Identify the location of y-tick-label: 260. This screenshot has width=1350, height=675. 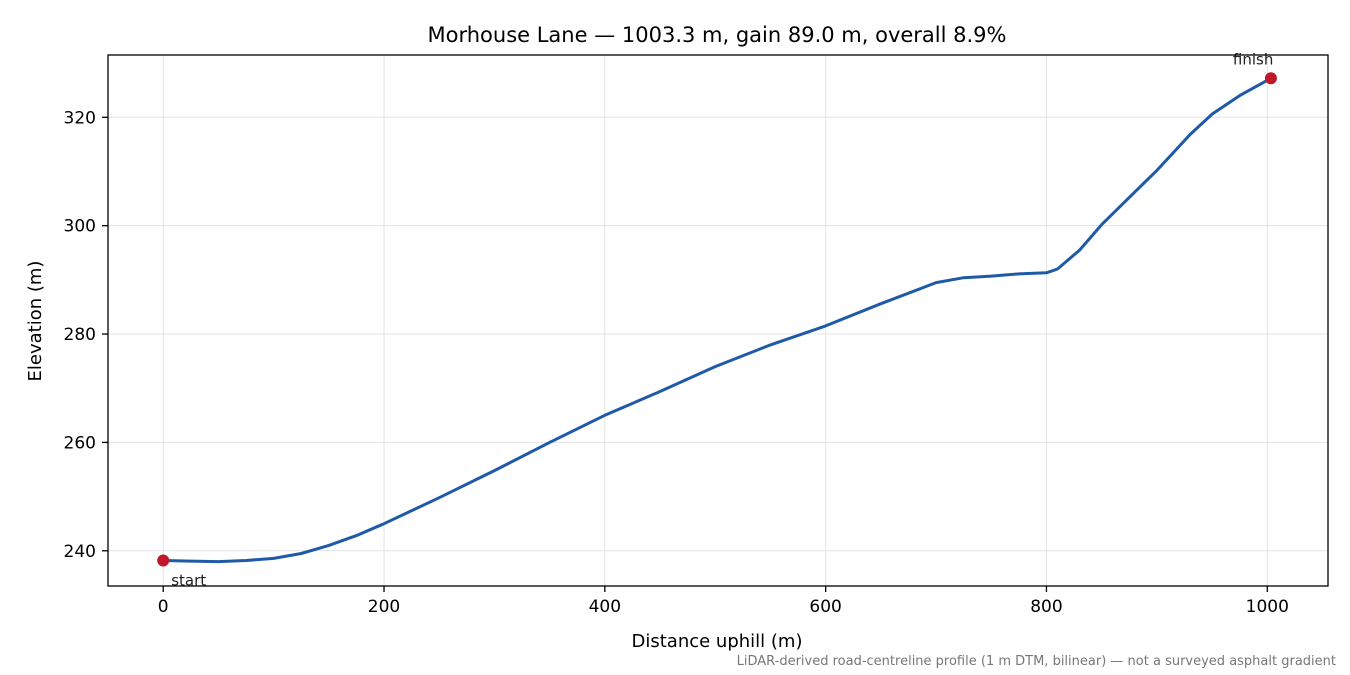
(80, 443).